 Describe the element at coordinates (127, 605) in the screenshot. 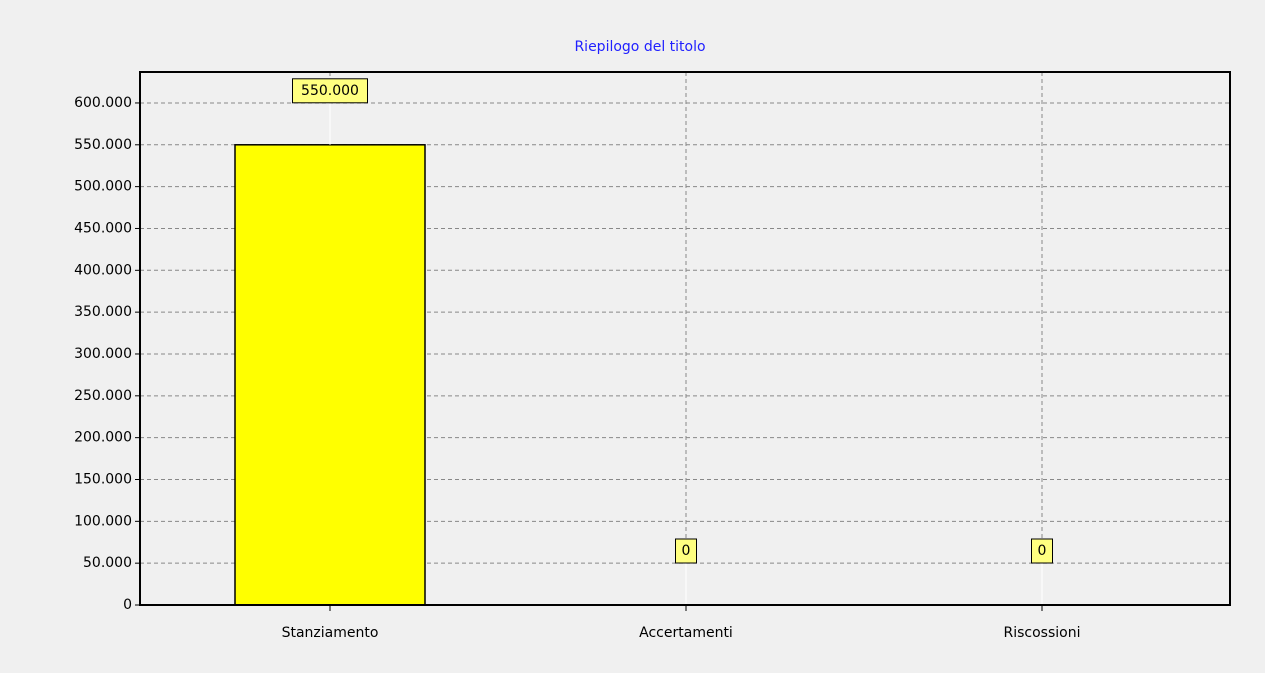

I see `y-tick-label: 0` at that location.